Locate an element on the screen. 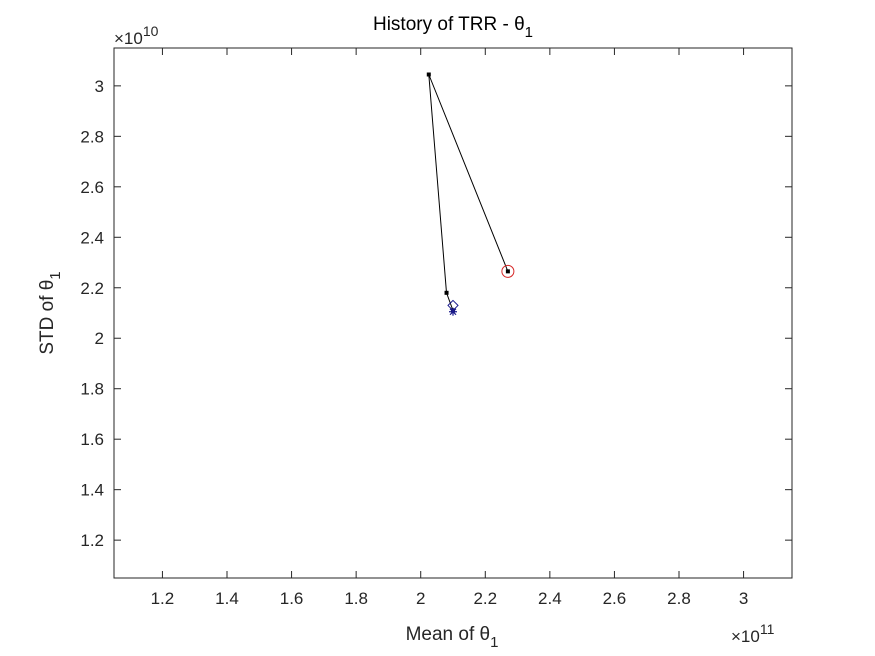 This screenshot has height=656, width=875. start-marker-circle is located at coordinates (508, 271).